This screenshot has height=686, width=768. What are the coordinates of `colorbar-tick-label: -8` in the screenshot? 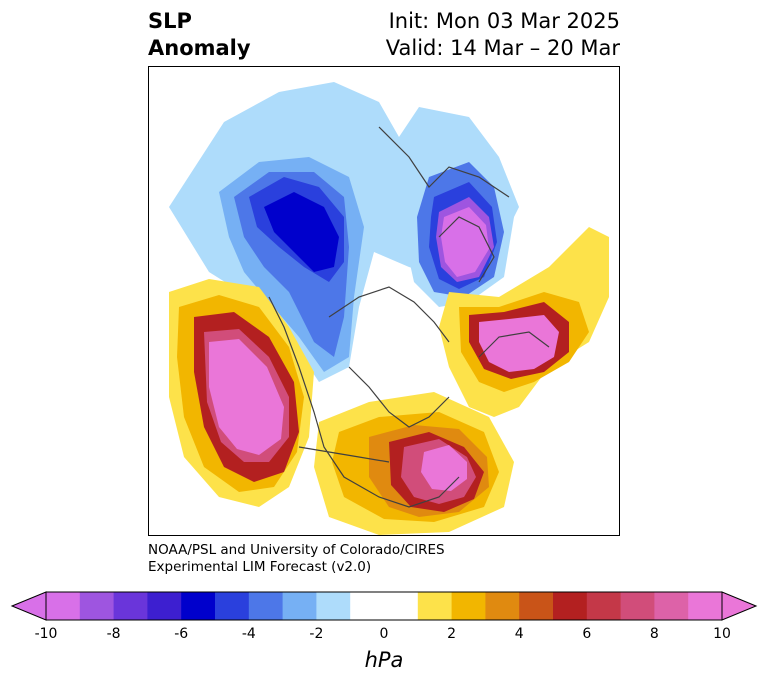 It's located at (113, 634).